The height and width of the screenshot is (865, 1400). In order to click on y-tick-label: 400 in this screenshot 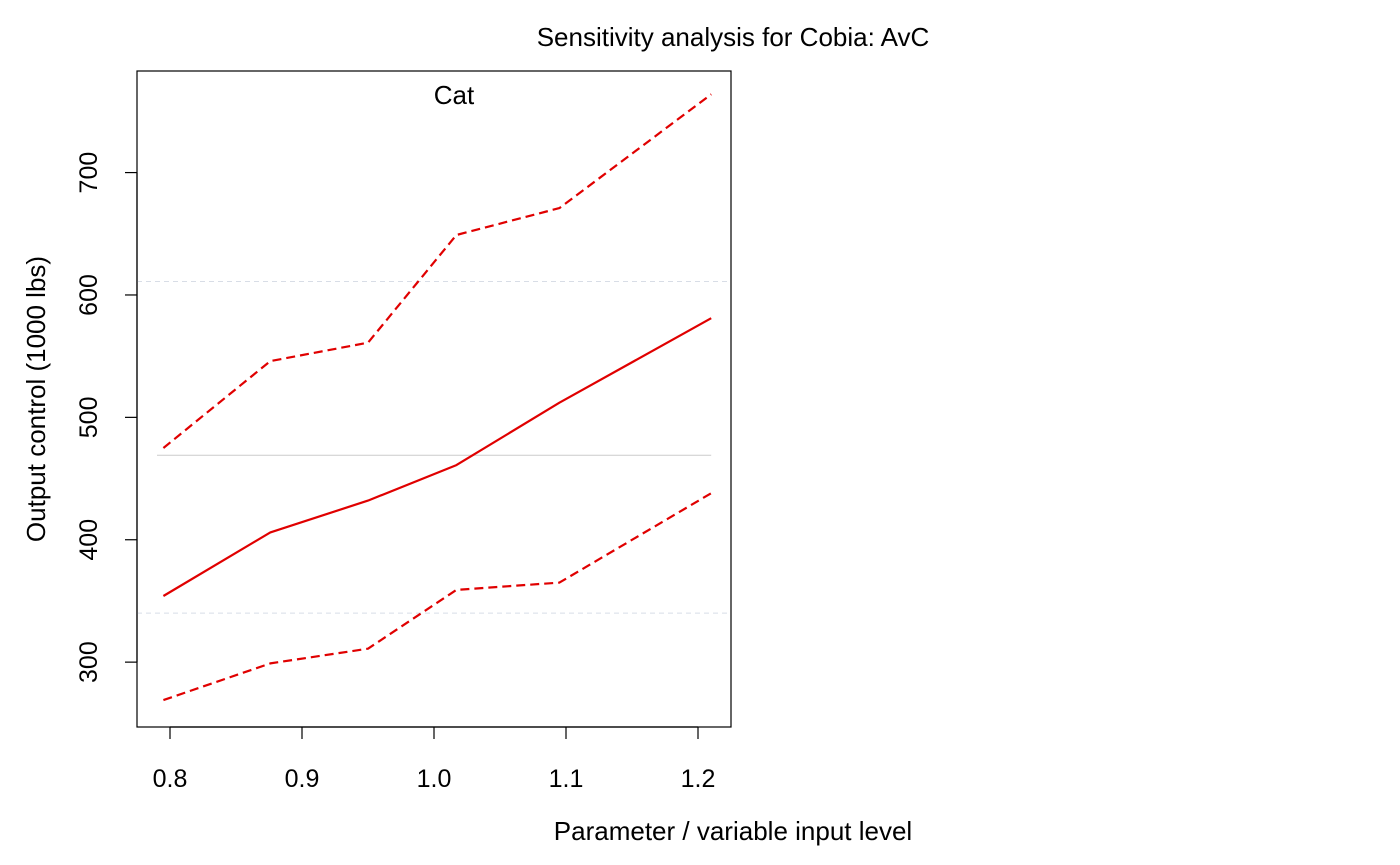, I will do `click(89, 540)`.